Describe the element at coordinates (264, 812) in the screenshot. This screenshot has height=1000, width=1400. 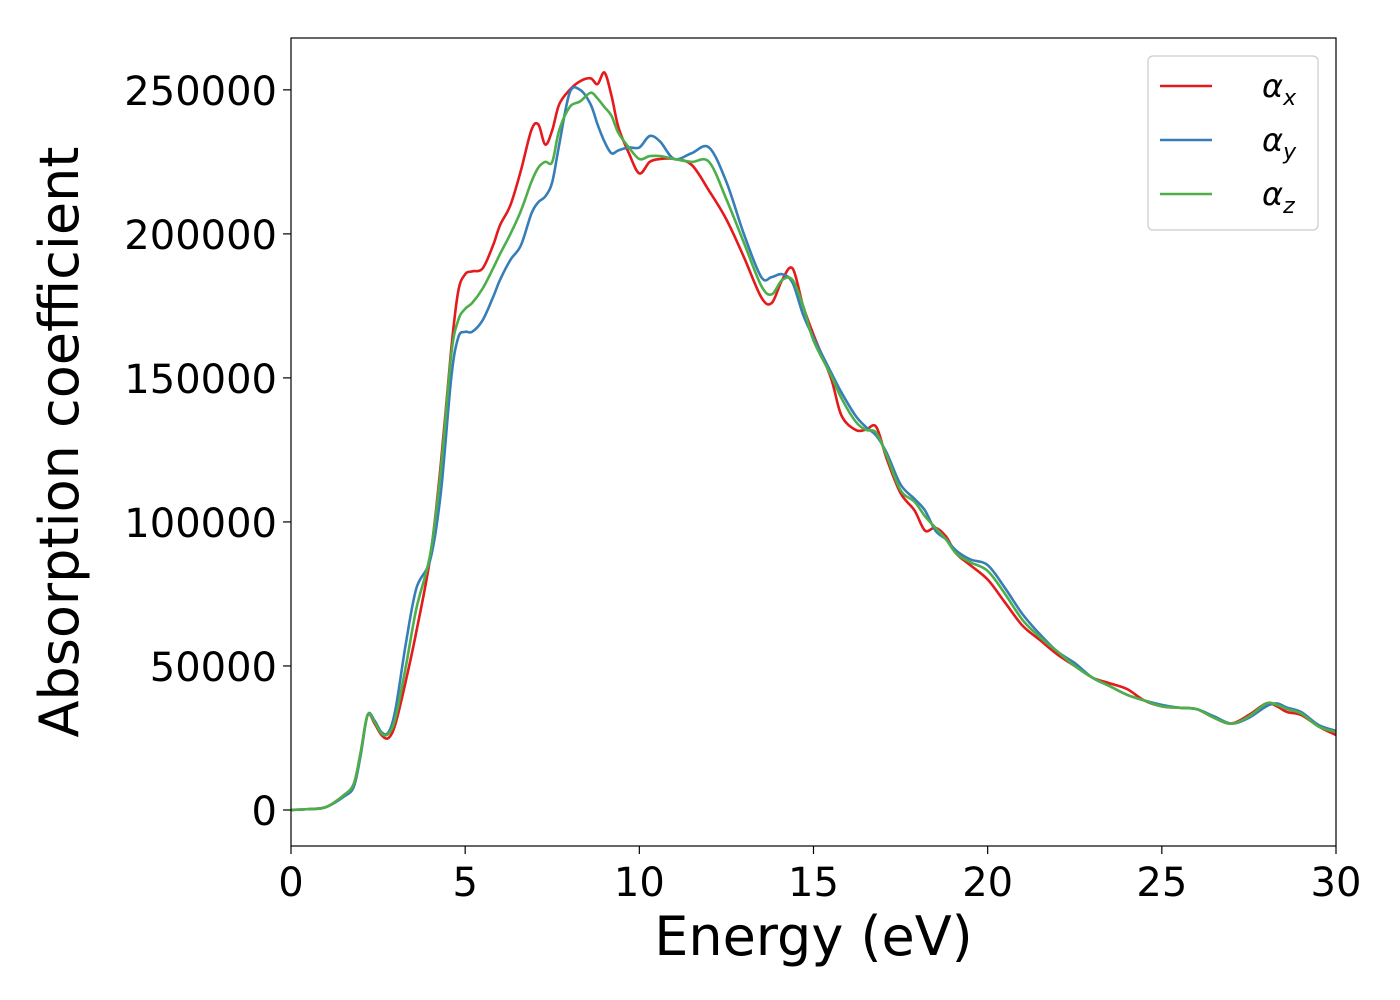
I see `y-tick-label: 0` at that location.